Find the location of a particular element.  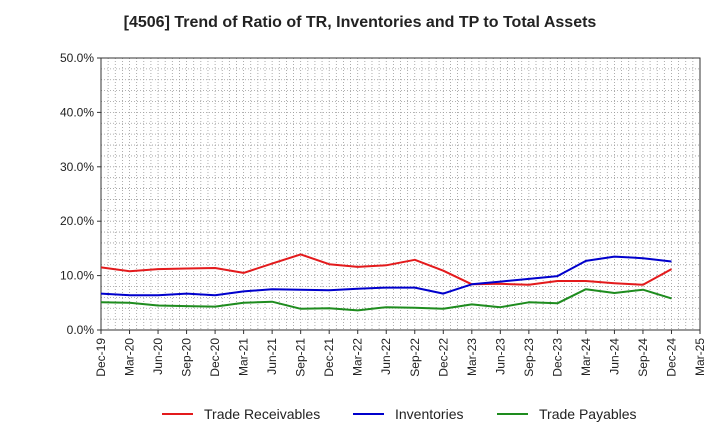

x-tick-label: Sep-20 is located at coordinates (187, 357).